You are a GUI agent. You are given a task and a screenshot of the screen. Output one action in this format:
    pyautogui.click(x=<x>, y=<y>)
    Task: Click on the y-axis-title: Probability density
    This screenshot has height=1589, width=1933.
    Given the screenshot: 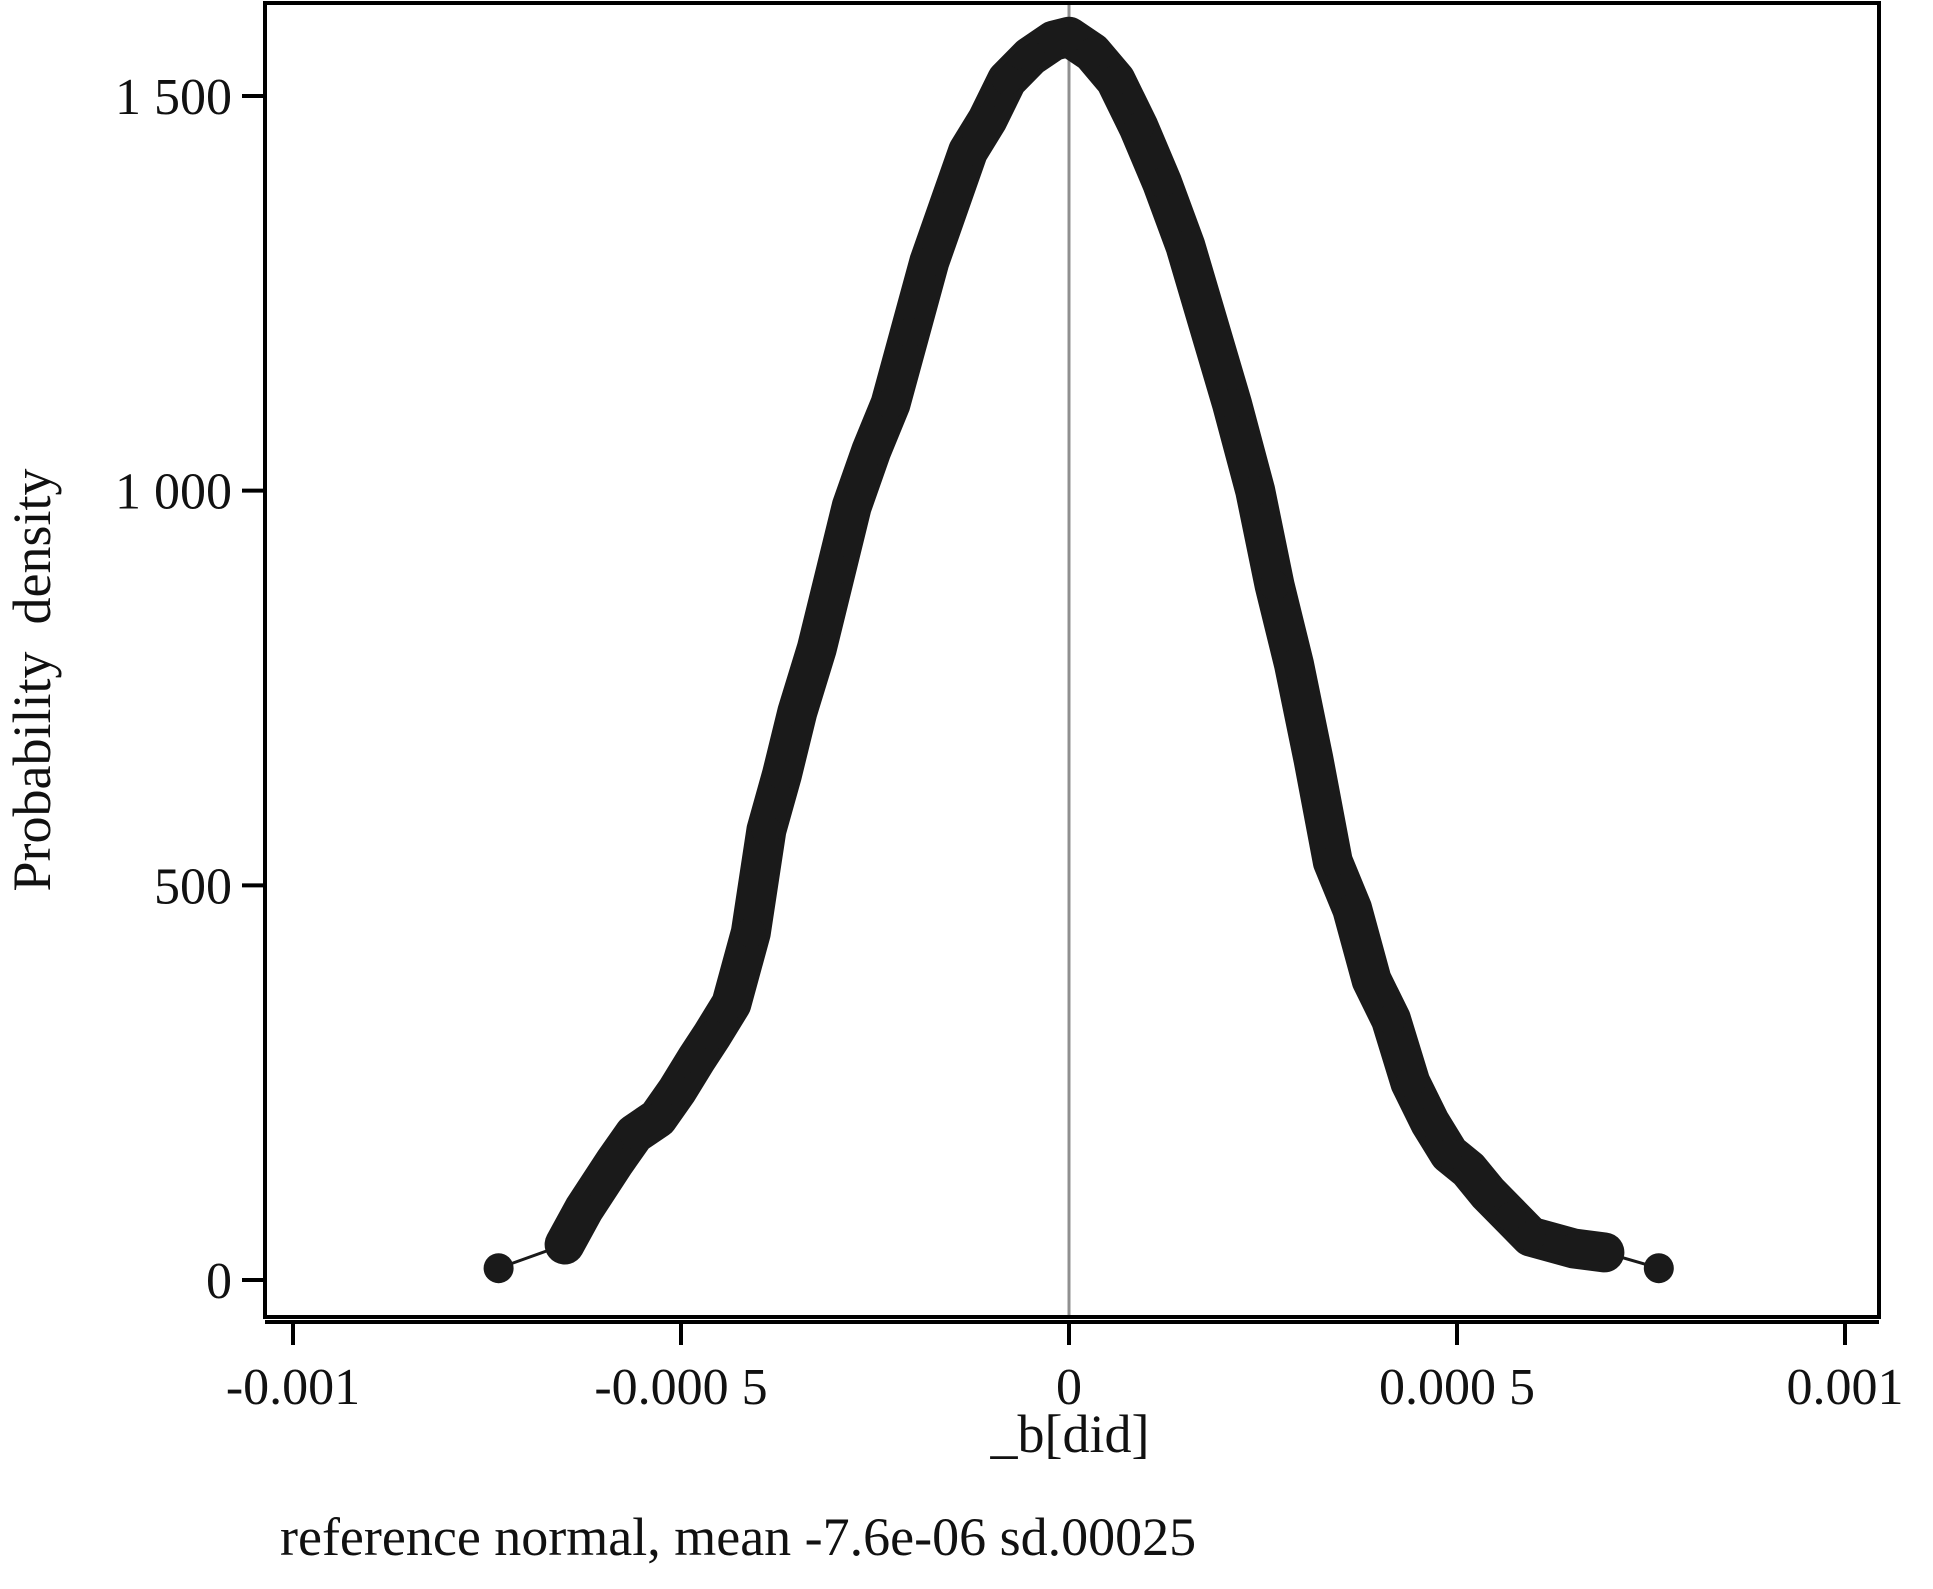 What is the action you would take?
    pyautogui.click(x=32, y=680)
    